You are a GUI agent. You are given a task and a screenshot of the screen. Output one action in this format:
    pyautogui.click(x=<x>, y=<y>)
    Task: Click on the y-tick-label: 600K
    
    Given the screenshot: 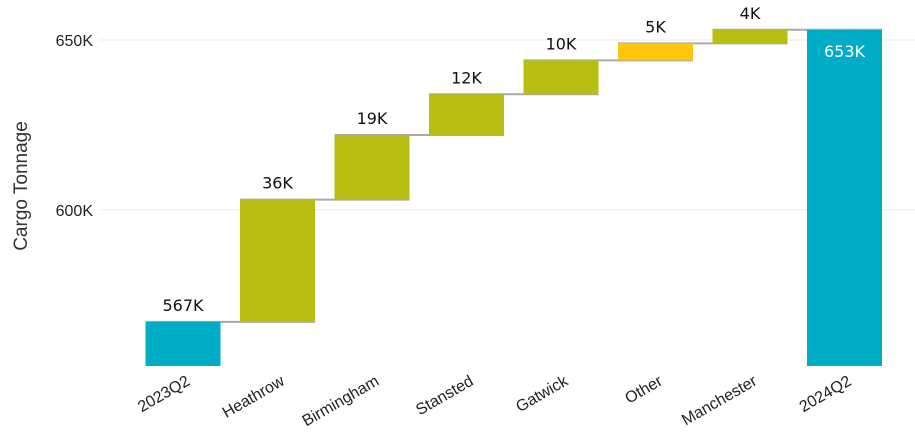 What is the action you would take?
    pyautogui.click(x=75, y=211)
    